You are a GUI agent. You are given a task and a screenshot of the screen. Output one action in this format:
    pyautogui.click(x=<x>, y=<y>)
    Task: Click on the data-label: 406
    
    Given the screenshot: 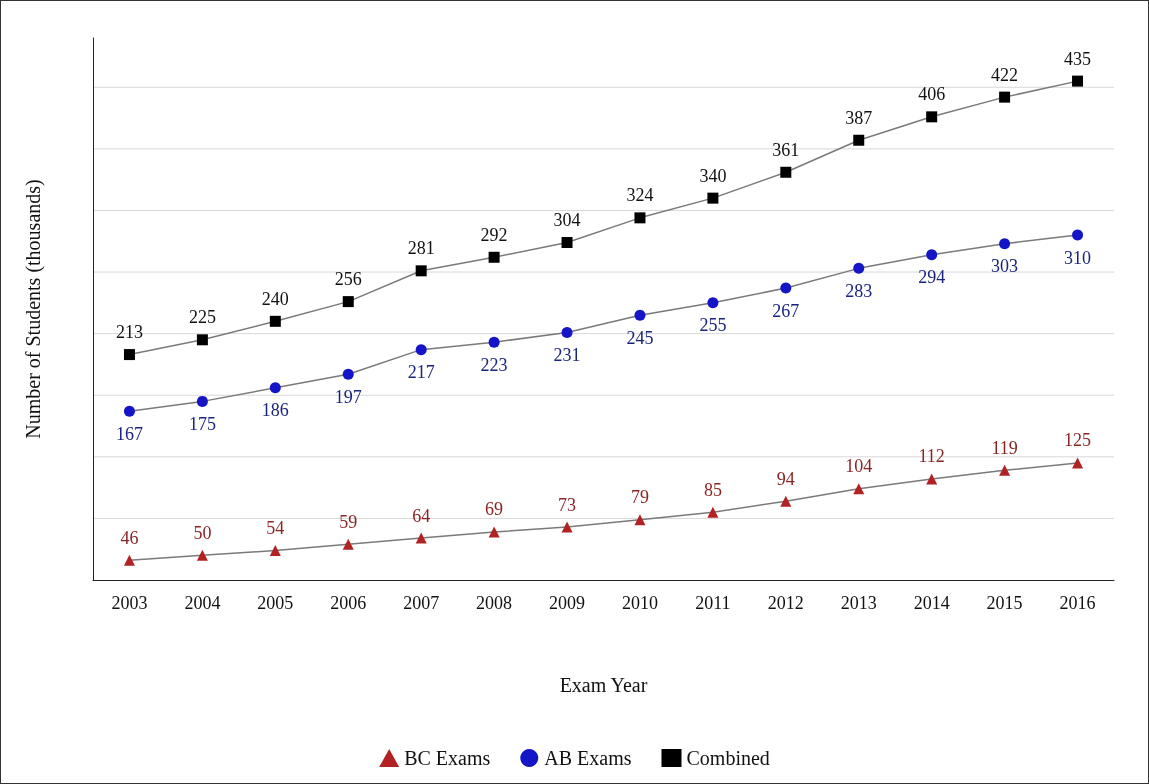 What is the action you would take?
    pyautogui.click(x=932, y=94)
    